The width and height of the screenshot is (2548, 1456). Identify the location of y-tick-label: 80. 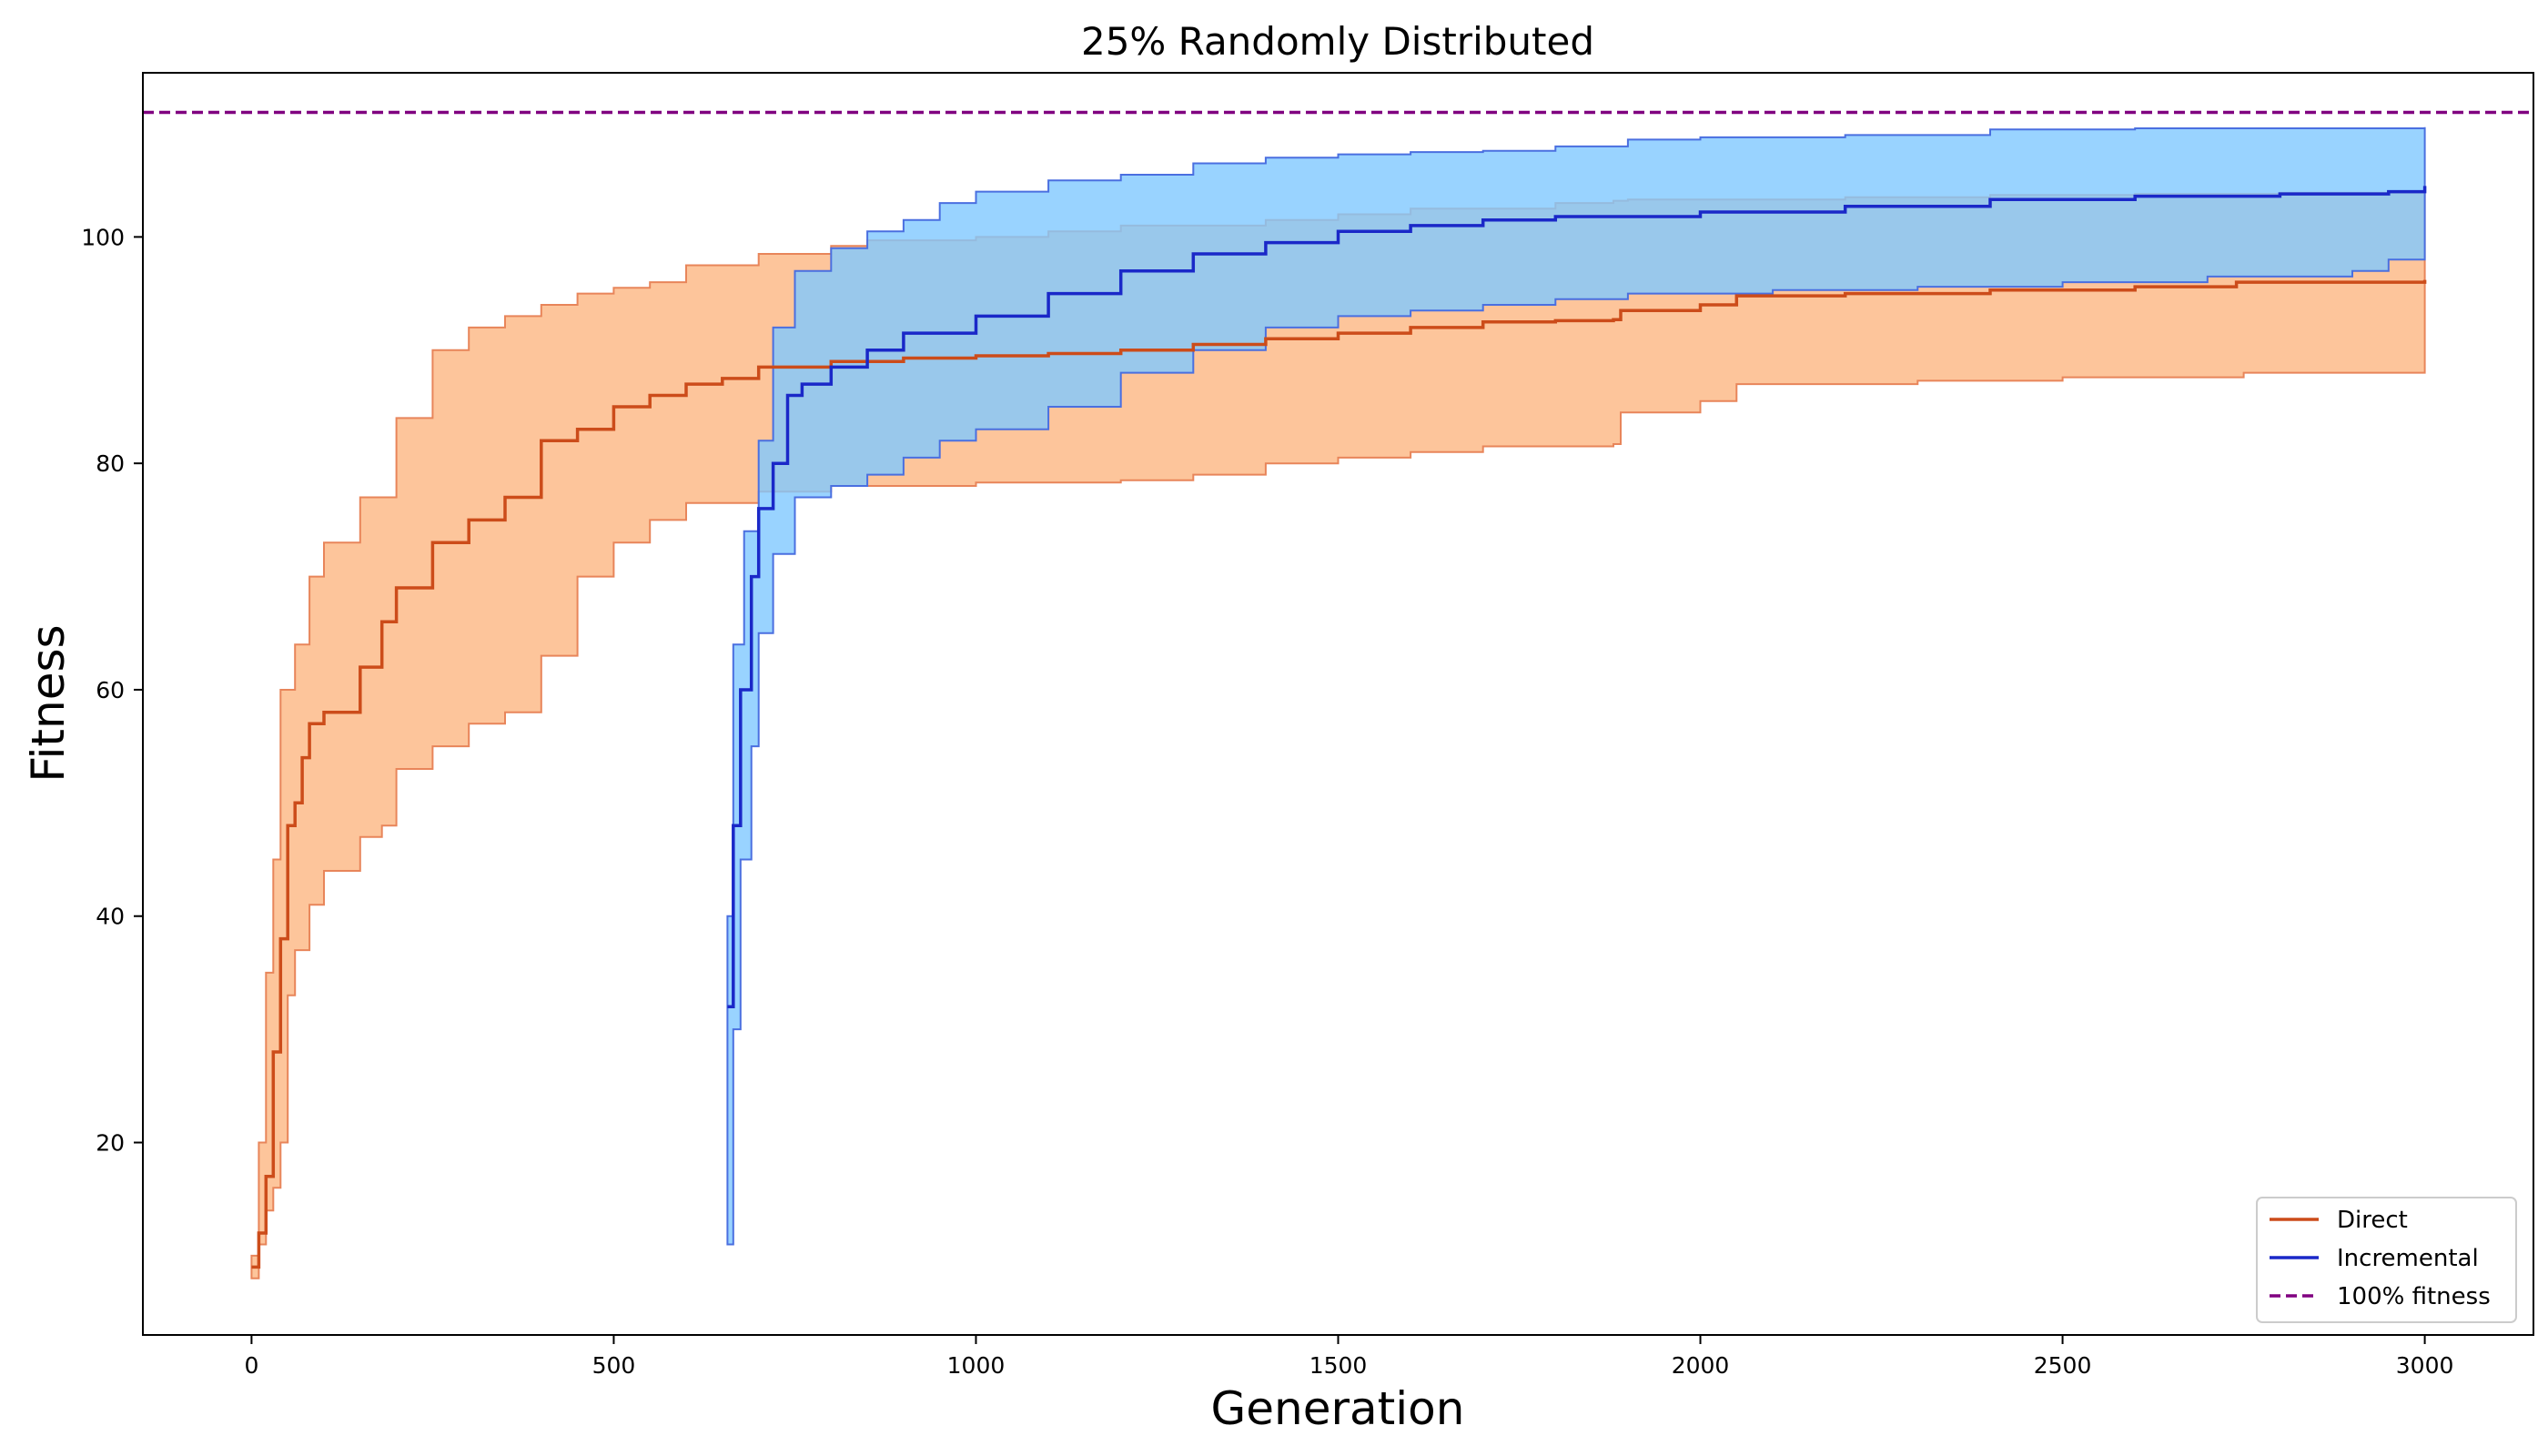
(111, 464).